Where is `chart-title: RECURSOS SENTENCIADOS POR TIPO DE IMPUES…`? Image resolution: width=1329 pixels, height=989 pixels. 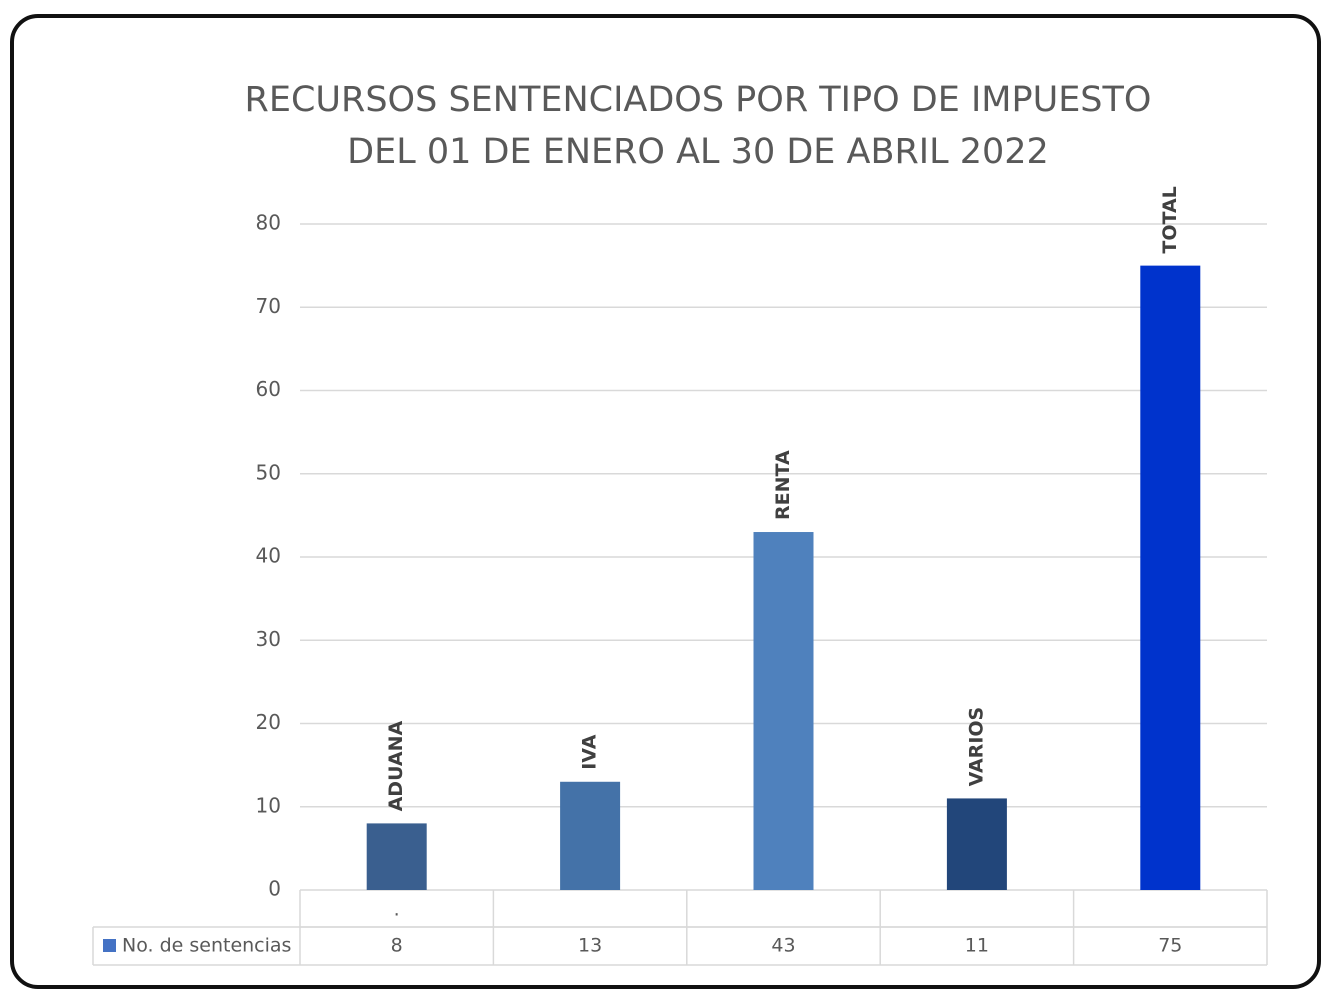 chart-title: RECURSOS SENTENCIADOS POR TIPO DE IMPUES… is located at coordinates (698, 100).